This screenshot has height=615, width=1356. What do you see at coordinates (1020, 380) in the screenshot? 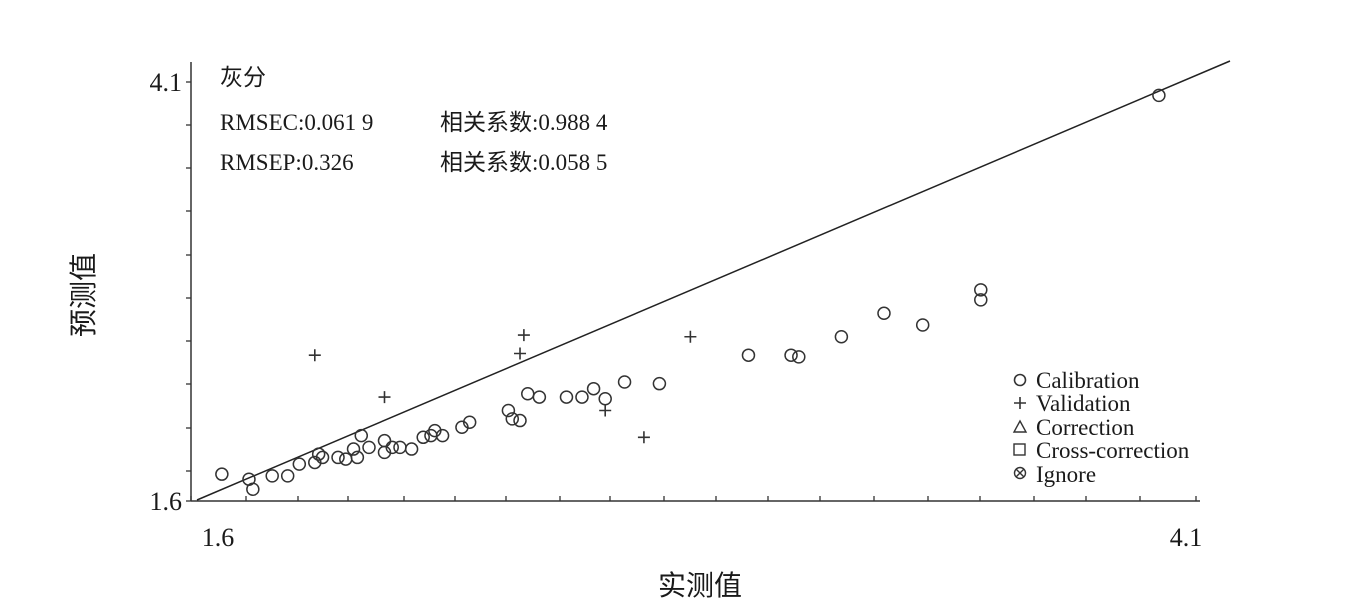
I see `legend-marker-calibration` at bounding box center [1020, 380].